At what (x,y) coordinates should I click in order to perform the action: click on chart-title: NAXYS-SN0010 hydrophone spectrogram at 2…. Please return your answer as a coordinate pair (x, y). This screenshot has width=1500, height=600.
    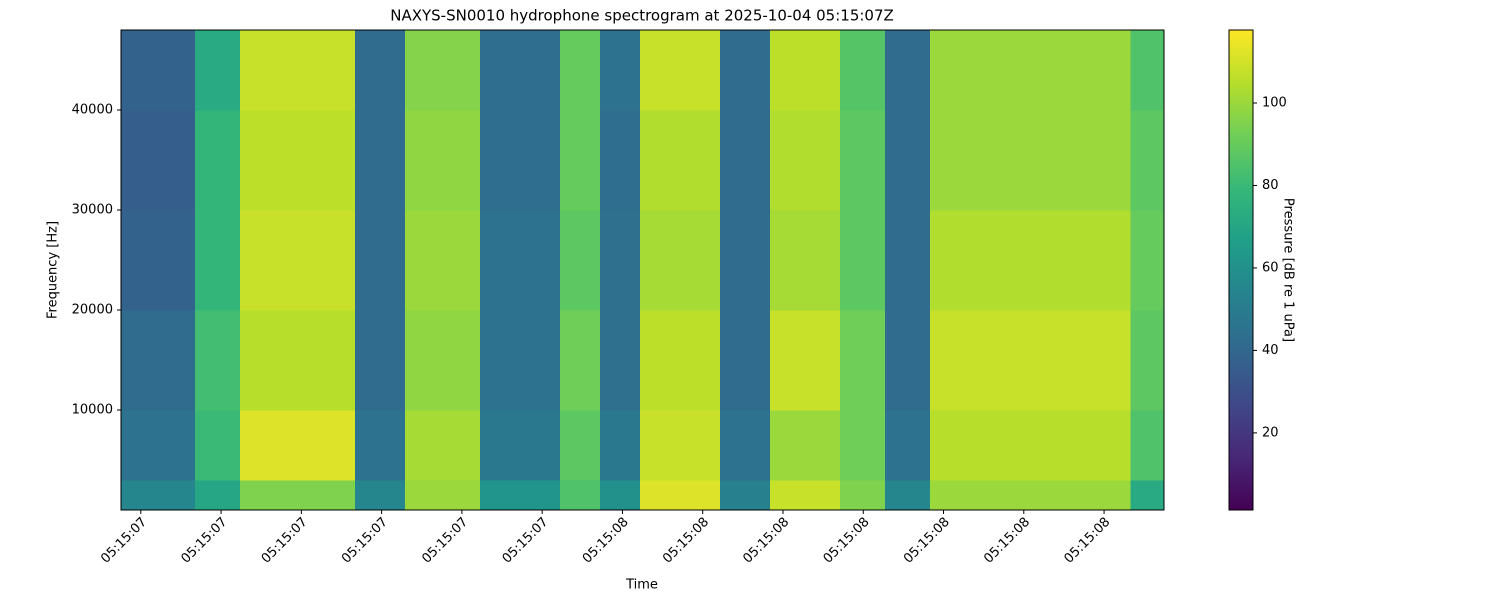
    Looking at the image, I should click on (642, 16).